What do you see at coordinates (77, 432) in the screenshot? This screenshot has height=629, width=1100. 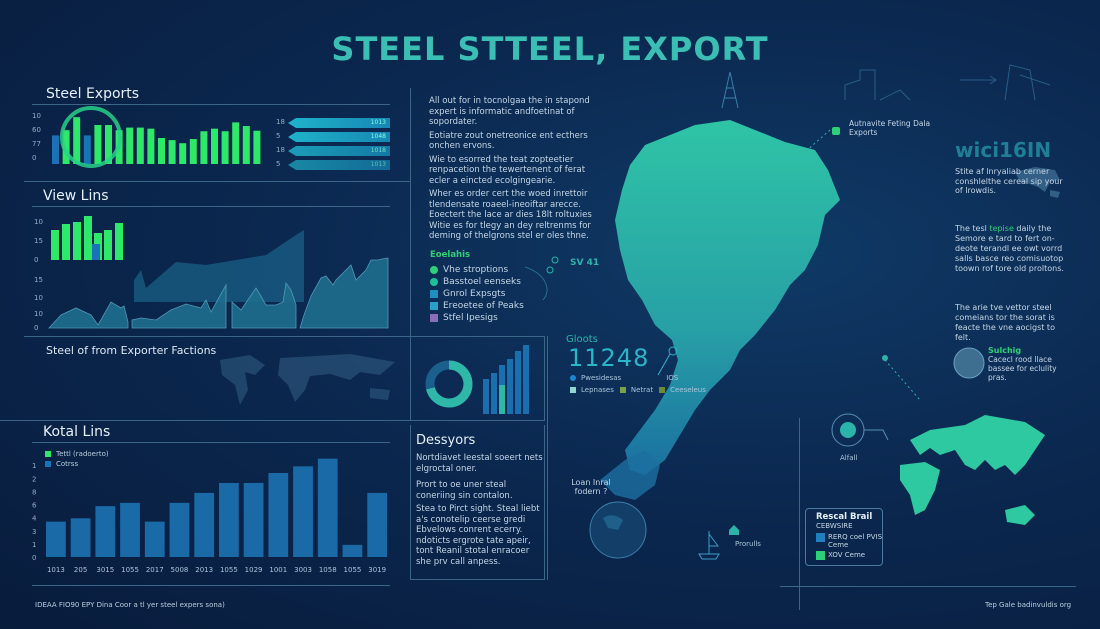 I see `kotal-lins-title: Kotal Lins` at bounding box center [77, 432].